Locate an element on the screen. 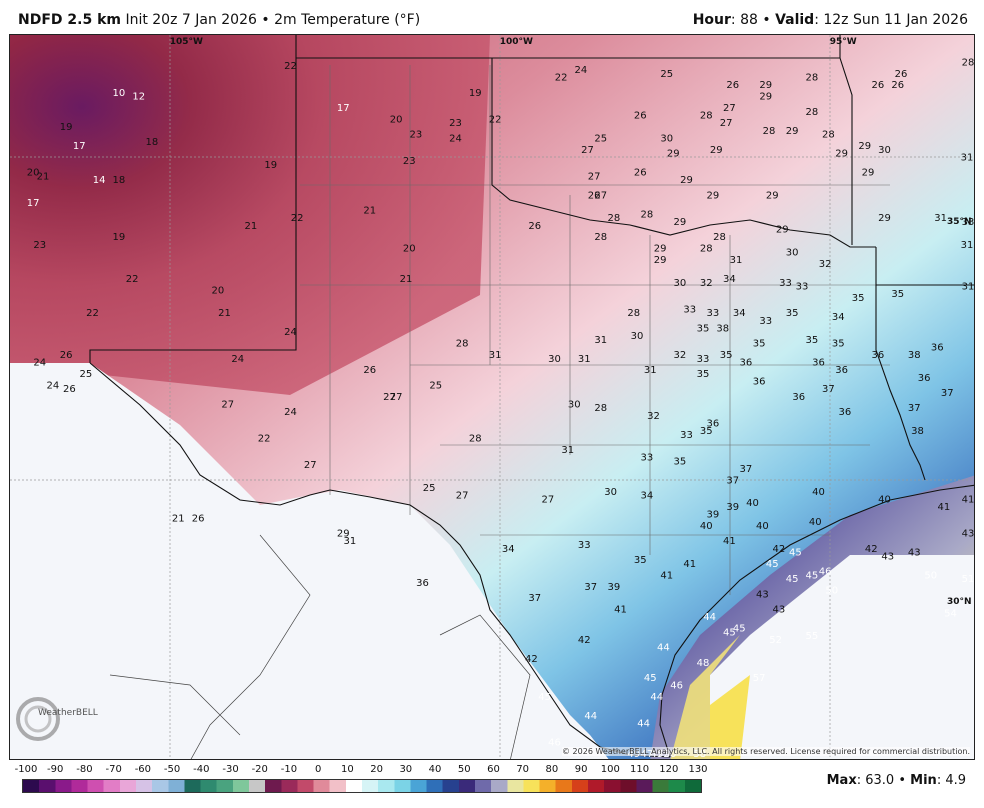 This screenshot has height=808, width=984. colorbar-tick: -80 is located at coordinates (84, 769).